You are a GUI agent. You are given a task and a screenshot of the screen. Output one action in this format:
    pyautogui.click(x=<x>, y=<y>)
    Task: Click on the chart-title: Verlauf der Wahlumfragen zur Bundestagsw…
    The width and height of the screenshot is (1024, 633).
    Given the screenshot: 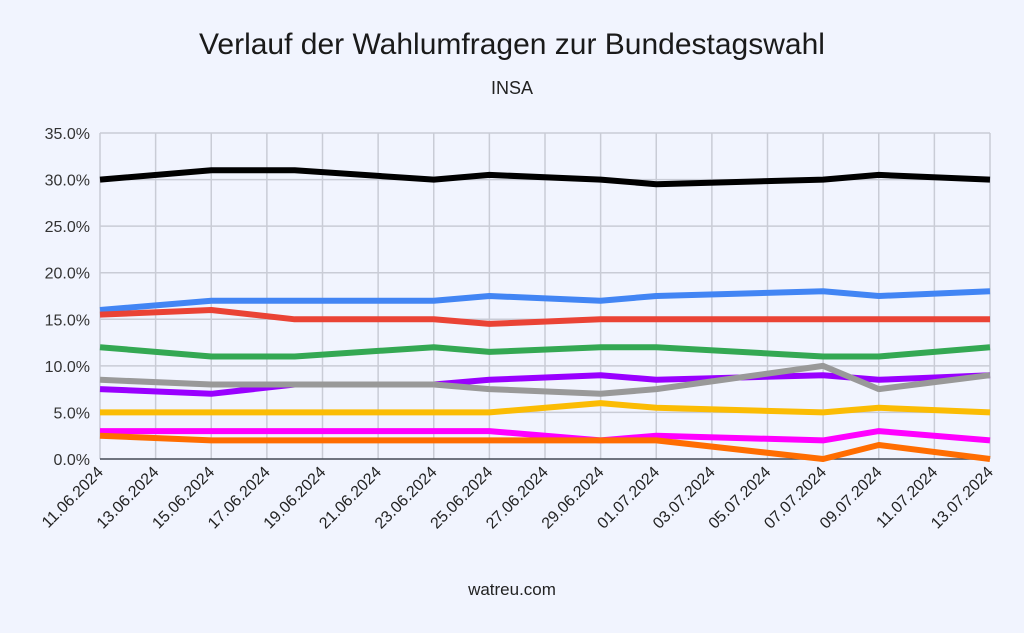 What is the action you would take?
    pyautogui.click(x=512, y=44)
    